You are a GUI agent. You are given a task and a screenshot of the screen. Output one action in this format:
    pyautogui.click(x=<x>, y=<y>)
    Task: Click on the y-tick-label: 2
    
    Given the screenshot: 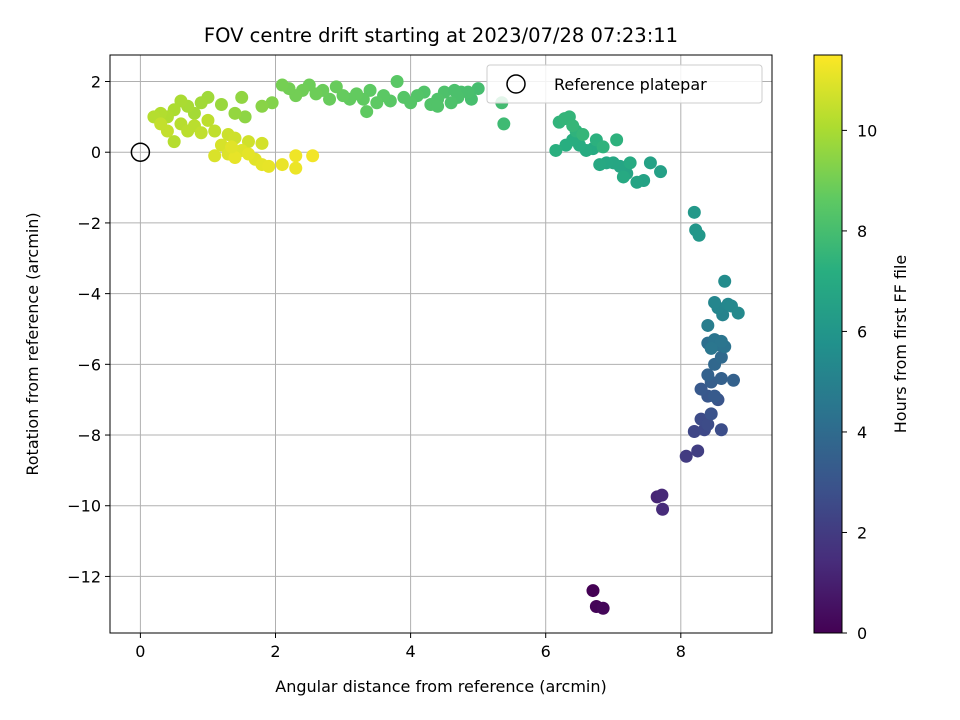 What is the action you would take?
    pyautogui.click(x=96, y=82)
    